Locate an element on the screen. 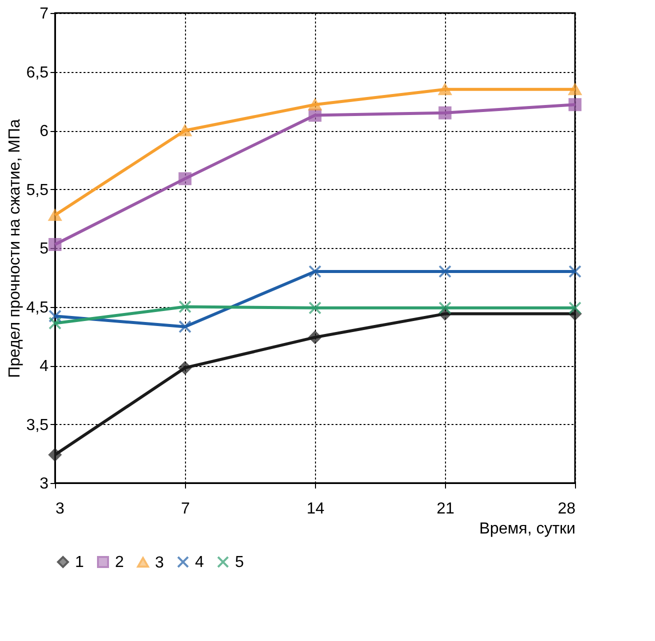 This screenshot has height=641, width=655. y-tick-label: 4 is located at coordinates (44, 366).